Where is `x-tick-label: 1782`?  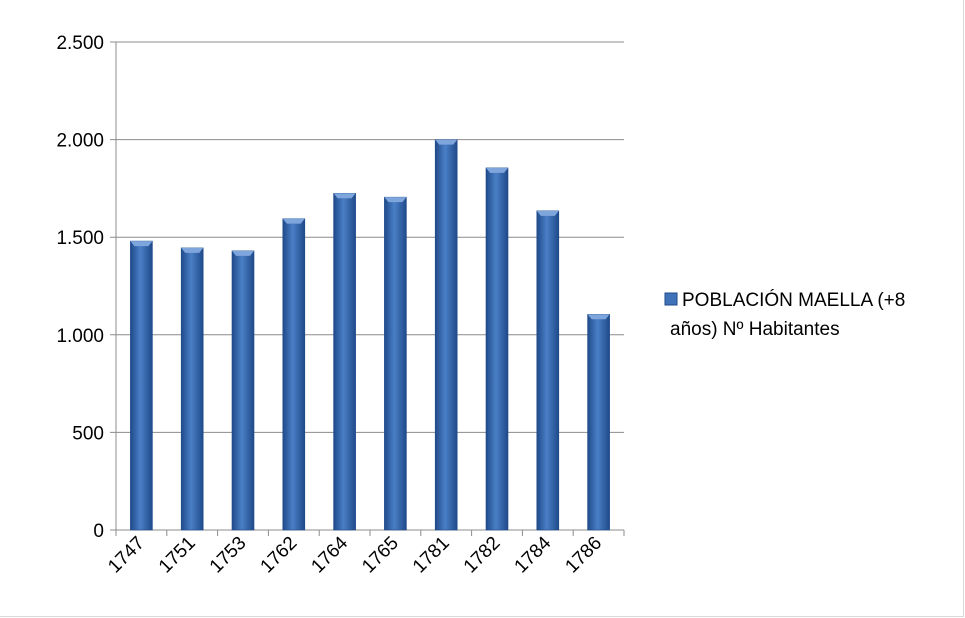 x-tick-label: 1782 is located at coordinates (482, 555).